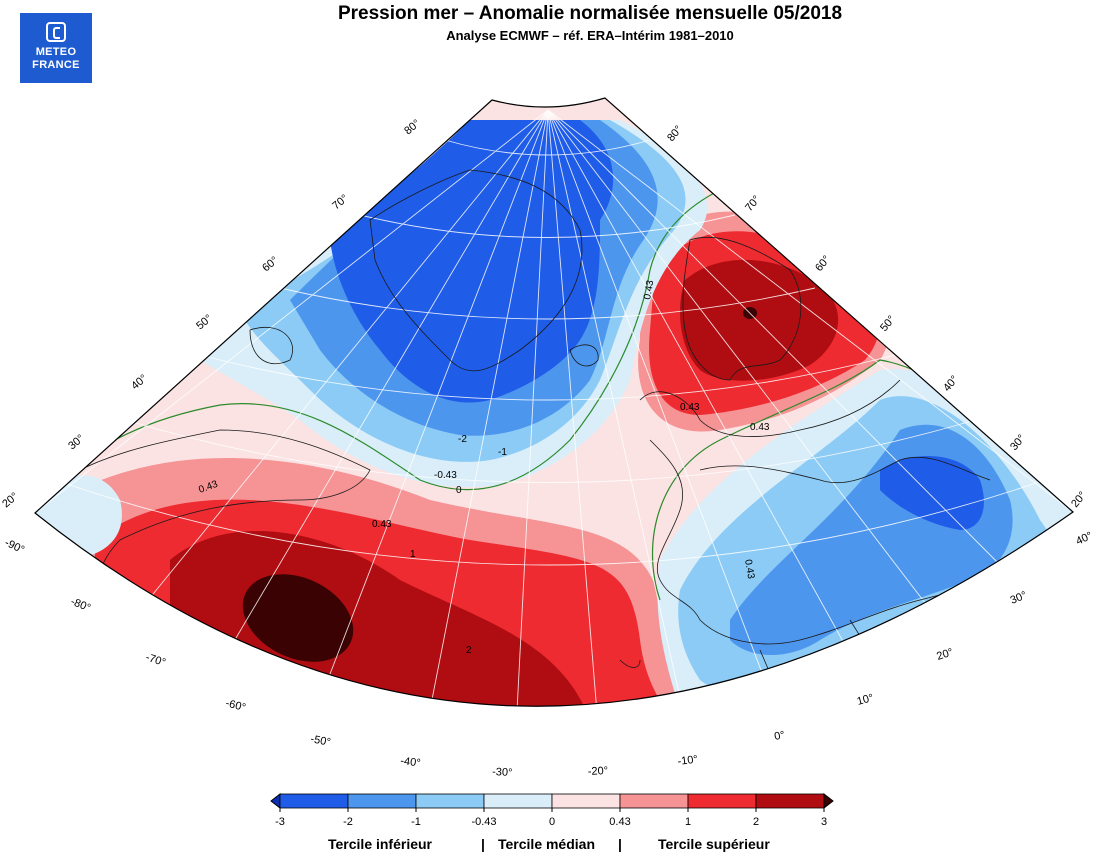  Describe the element at coordinates (445, 475) in the screenshot. I see `contour-label: -0.43` at that location.